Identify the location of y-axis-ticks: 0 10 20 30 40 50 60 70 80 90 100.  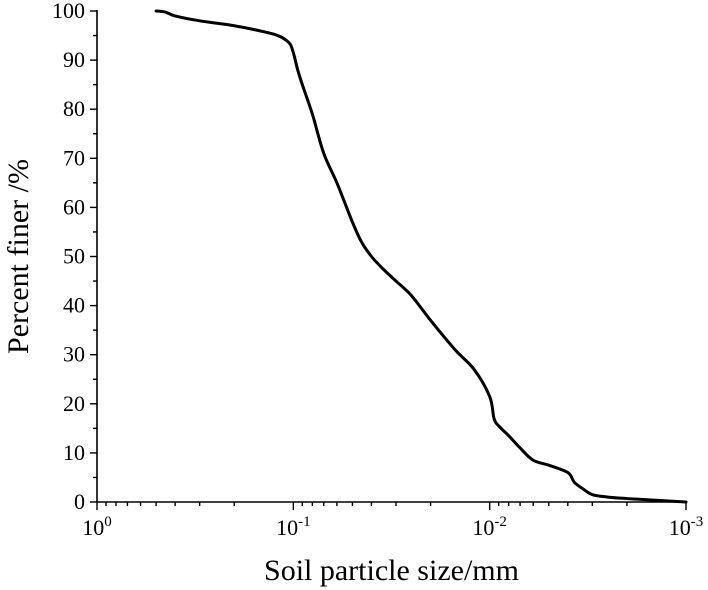
(74, 257).